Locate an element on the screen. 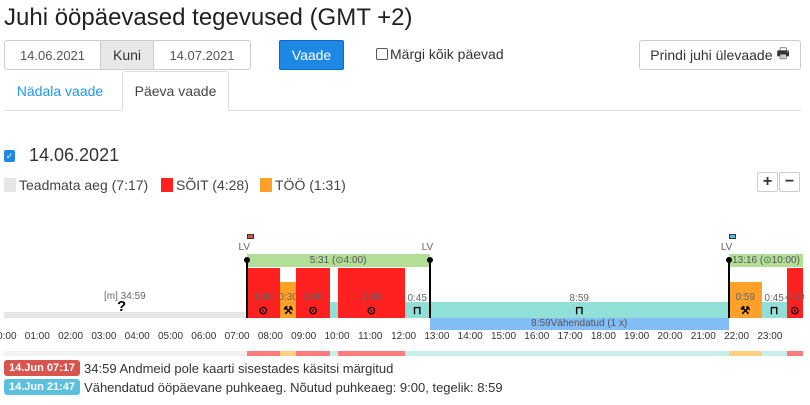 This screenshot has height=405, width=810. axis-tick-label: 01:00 is located at coordinates (37, 336).